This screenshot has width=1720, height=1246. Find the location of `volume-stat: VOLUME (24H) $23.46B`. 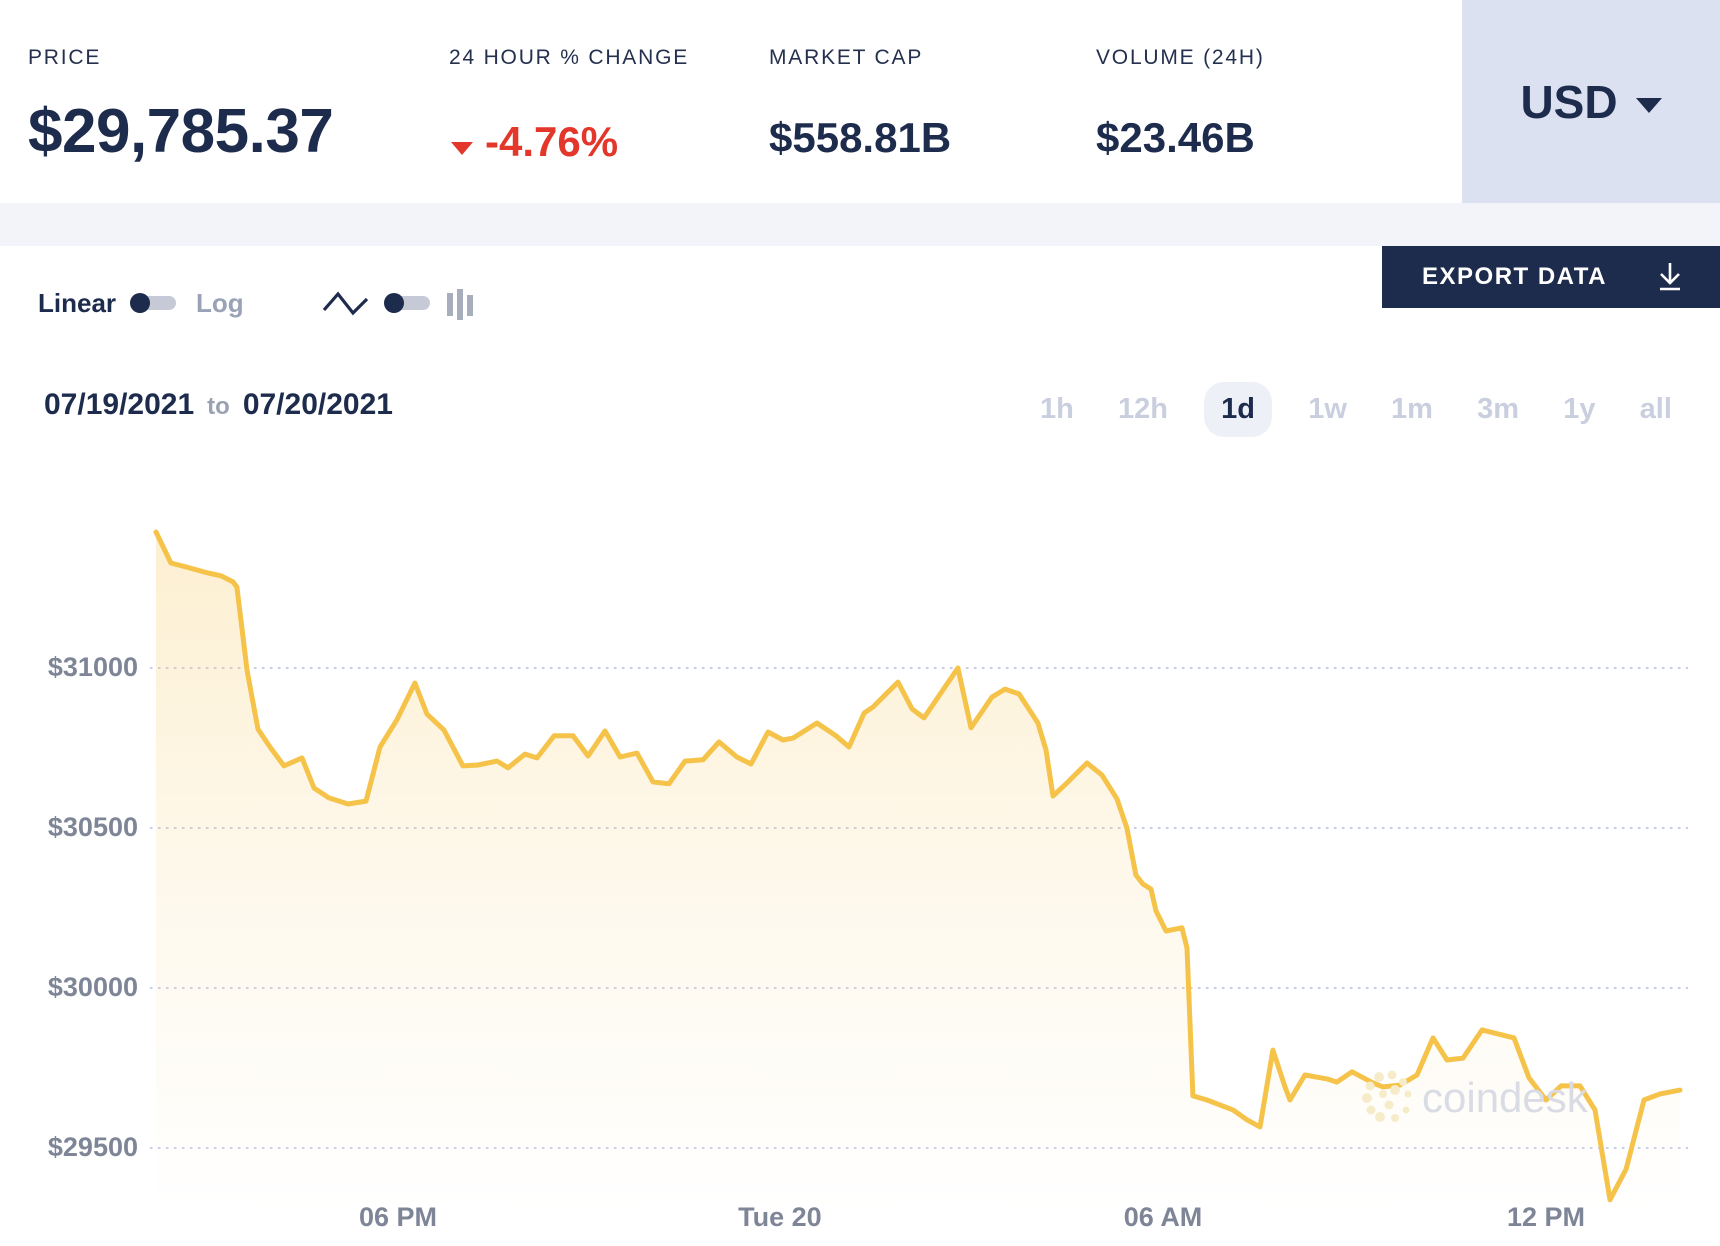

volume-stat: VOLUME (24H) $23.46B is located at coordinates (1180, 104).